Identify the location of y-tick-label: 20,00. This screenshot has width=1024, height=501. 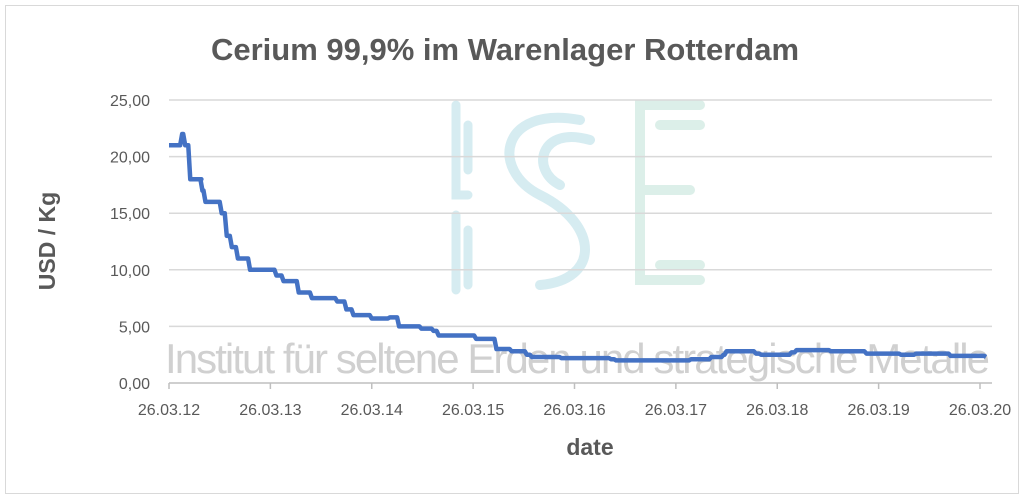
(130, 158).